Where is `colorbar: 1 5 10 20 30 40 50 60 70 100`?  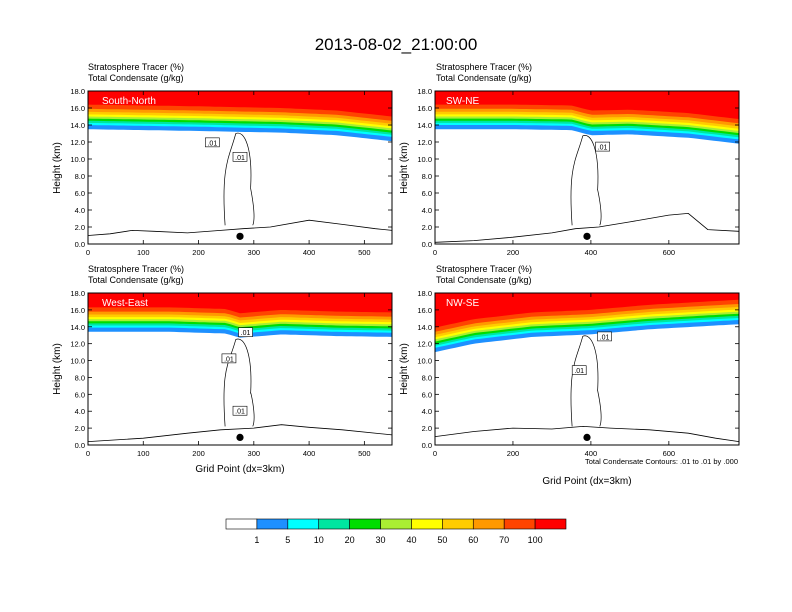 colorbar: 1 5 10 20 30 40 50 60 70 100 is located at coordinates (396, 531).